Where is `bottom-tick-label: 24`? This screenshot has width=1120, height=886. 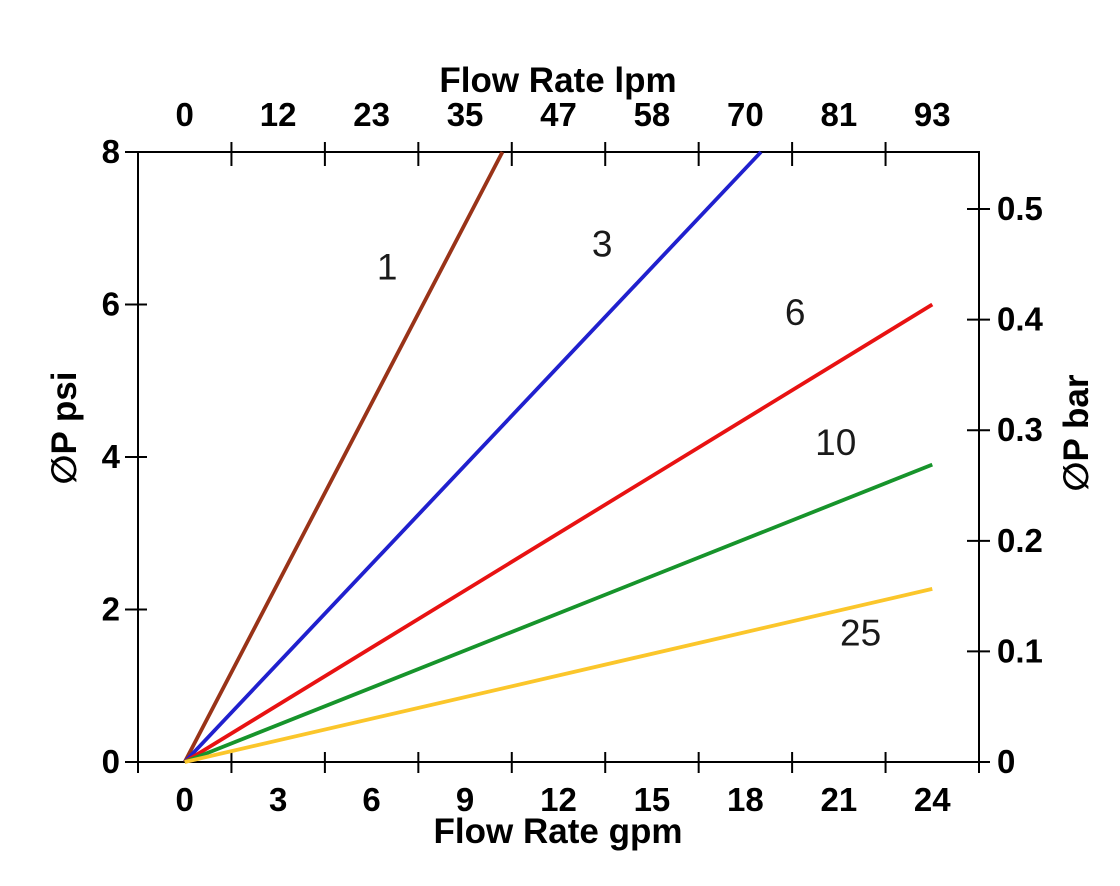 bottom-tick-label: 24 is located at coordinates (932, 799).